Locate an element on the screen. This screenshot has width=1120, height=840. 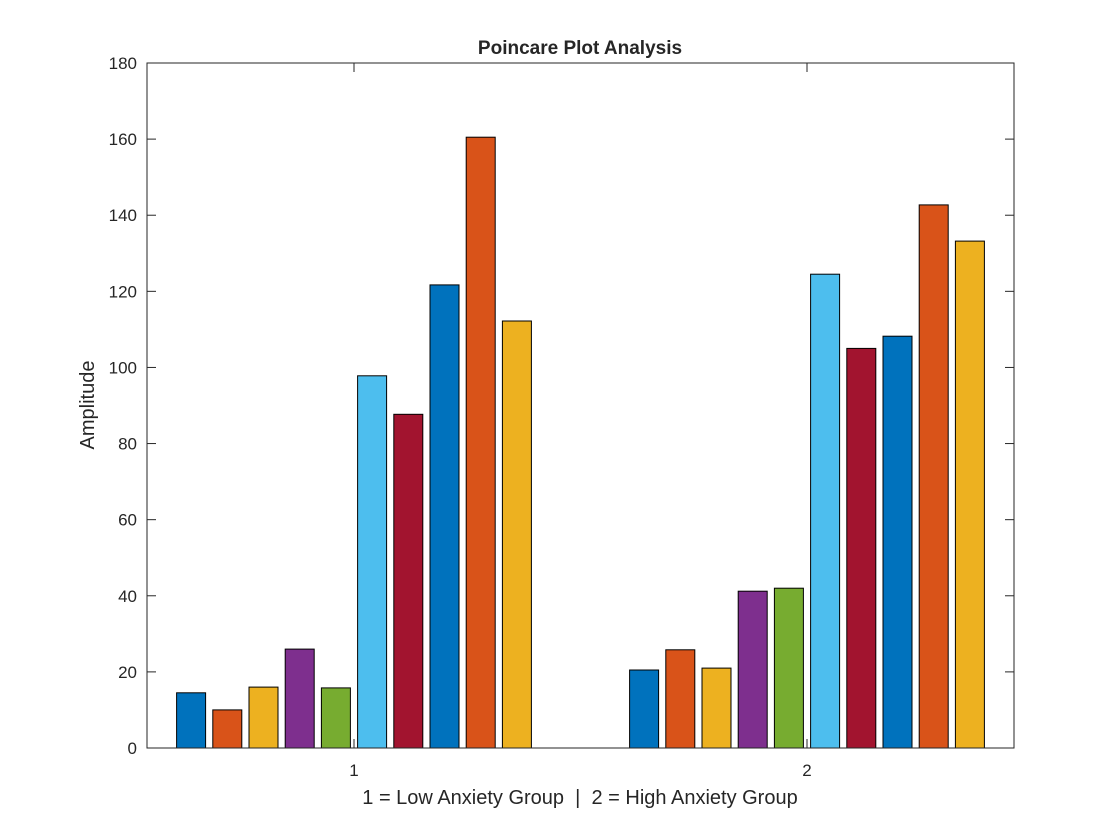
bar-group1-series7 is located at coordinates (408, 581).